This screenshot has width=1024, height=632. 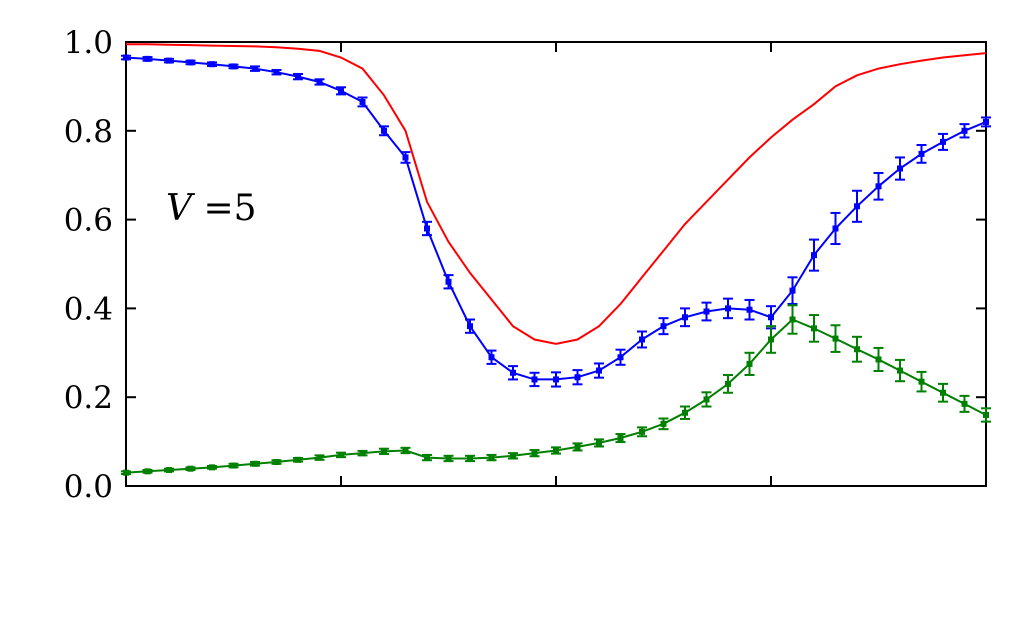 I want to click on annotation-variable: V, so click(x=181, y=208).